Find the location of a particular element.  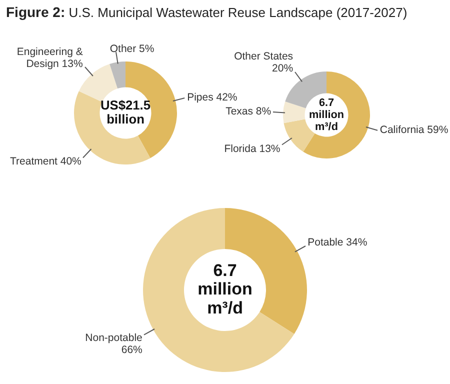

slice-label: Pipes 42% is located at coordinates (212, 98).